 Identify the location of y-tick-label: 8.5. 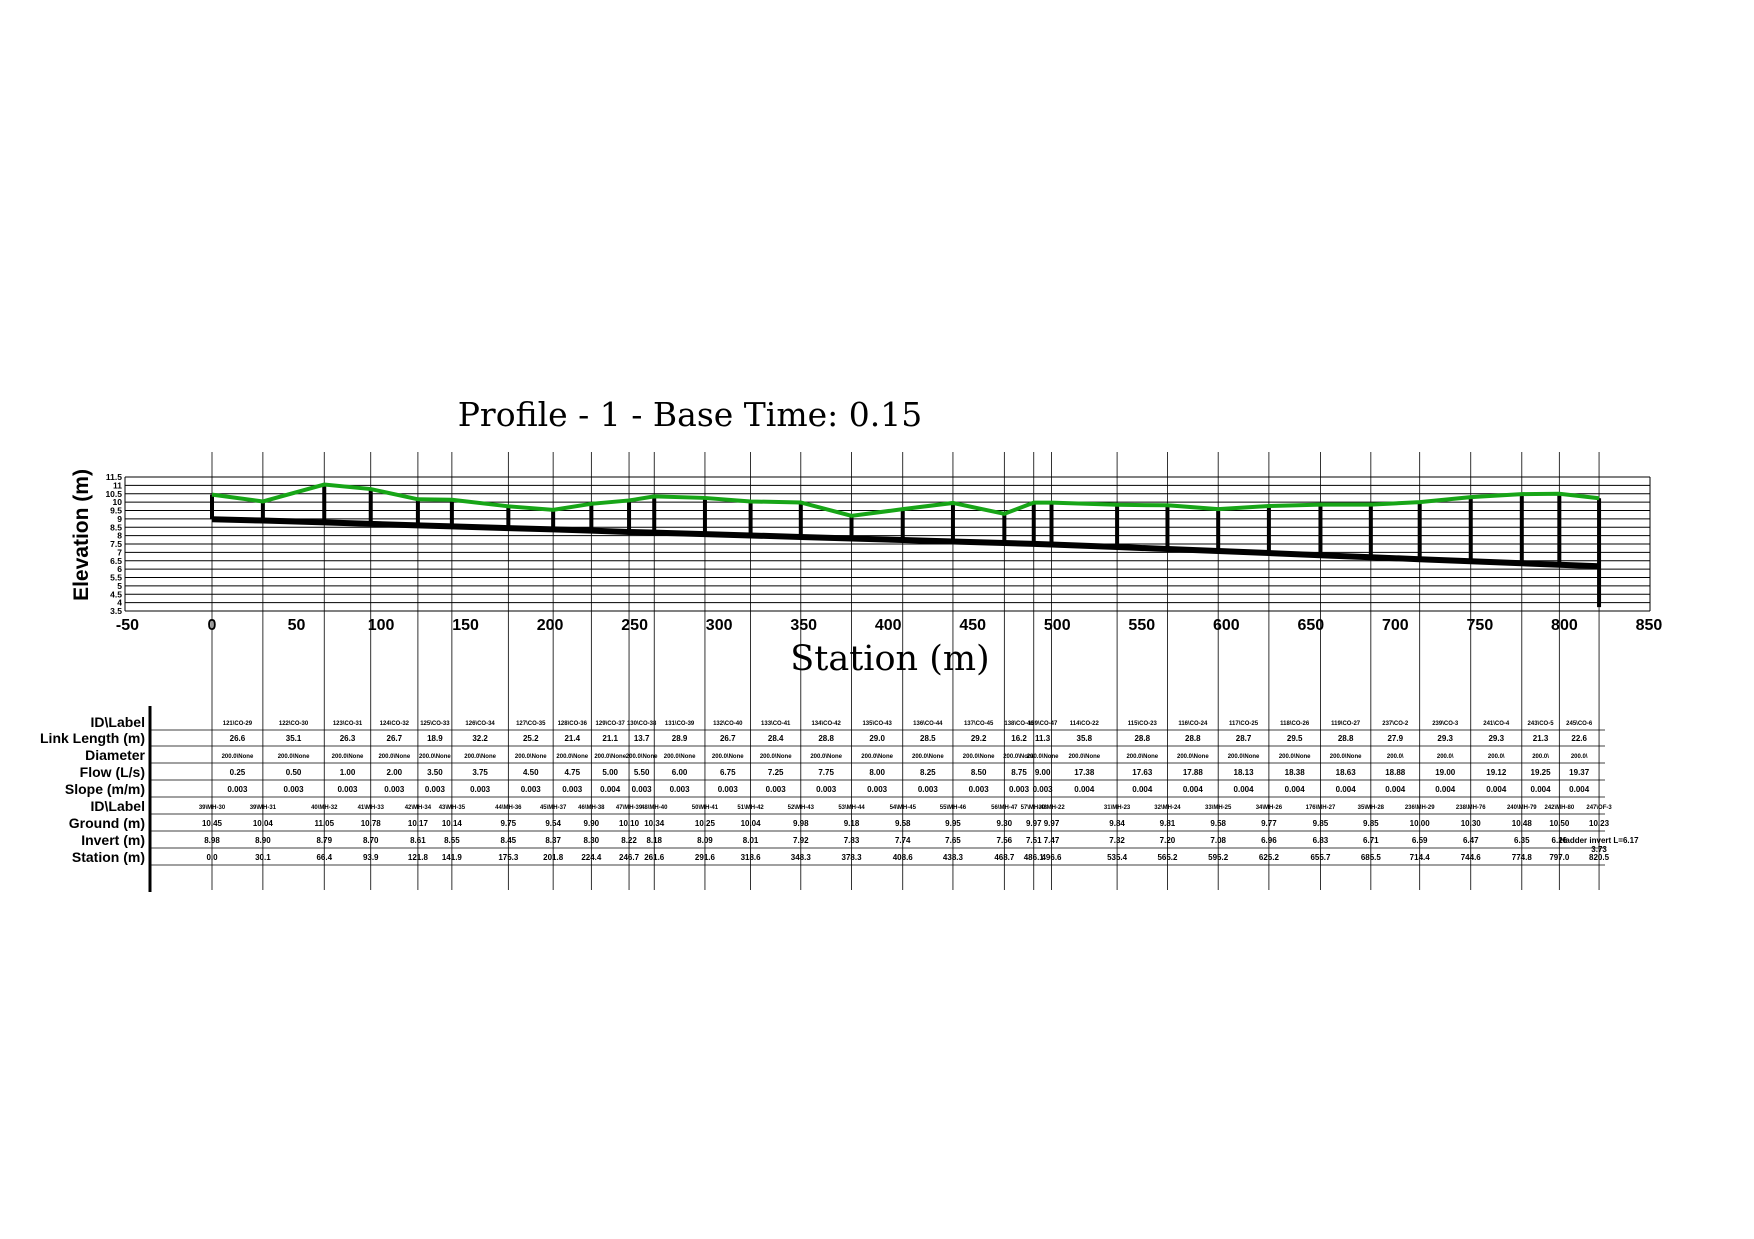
(116, 527).